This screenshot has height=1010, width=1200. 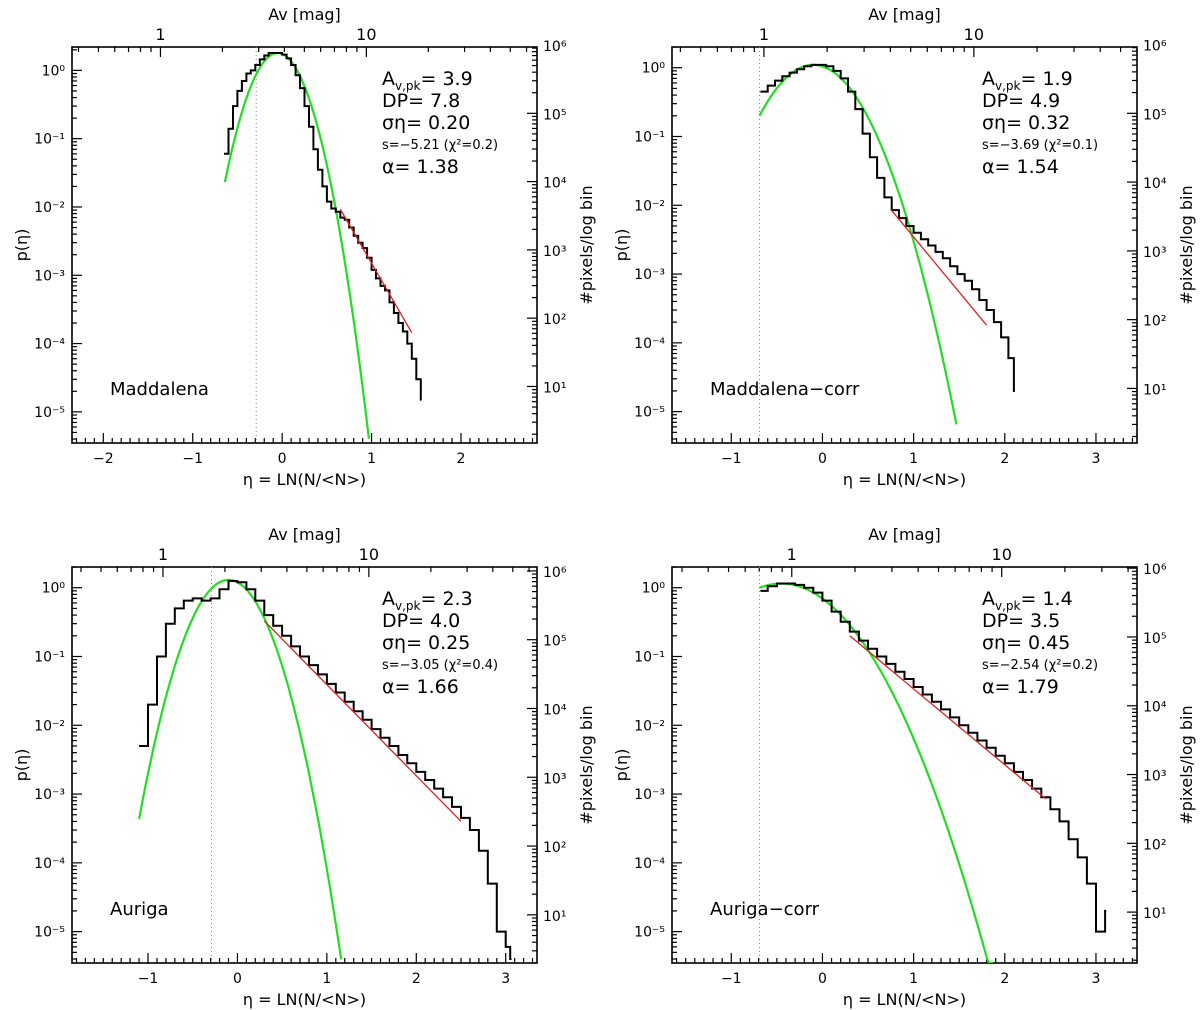 I want to click on annotation-sigma: ση= 0.45, so click(x=1026, y=643).